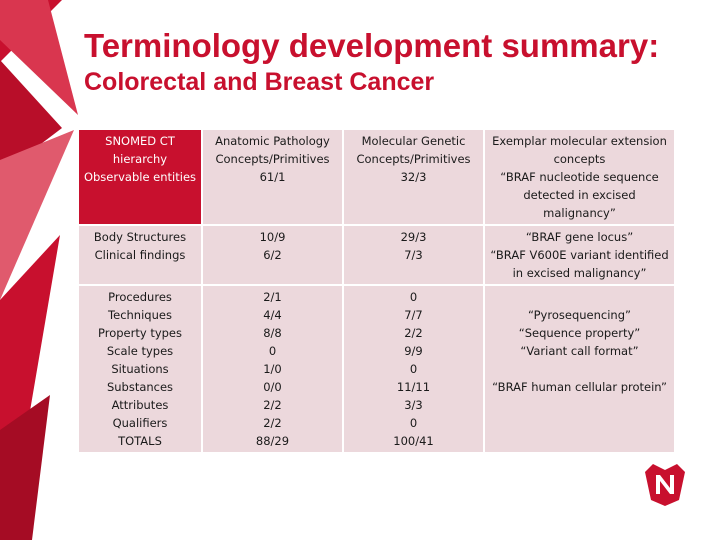 The height and width of the screenshot is (540, 720). I want to click on cell-line: 2/1, so click(272, 297).